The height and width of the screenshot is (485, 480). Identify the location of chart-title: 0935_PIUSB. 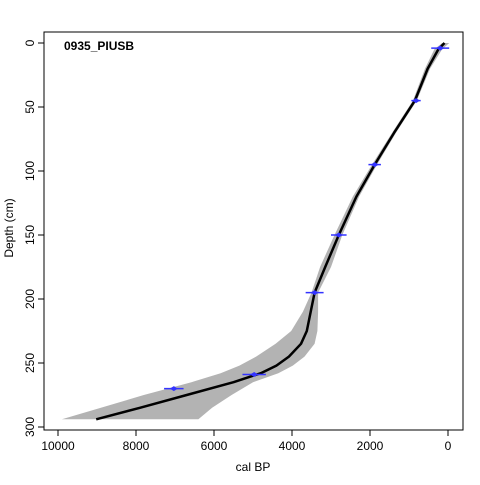
(99, 46).